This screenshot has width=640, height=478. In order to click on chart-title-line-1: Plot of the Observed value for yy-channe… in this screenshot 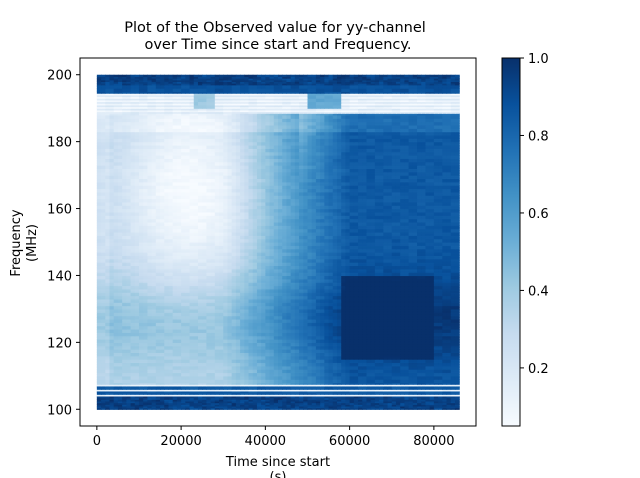, I will do `click(275, 28)`.